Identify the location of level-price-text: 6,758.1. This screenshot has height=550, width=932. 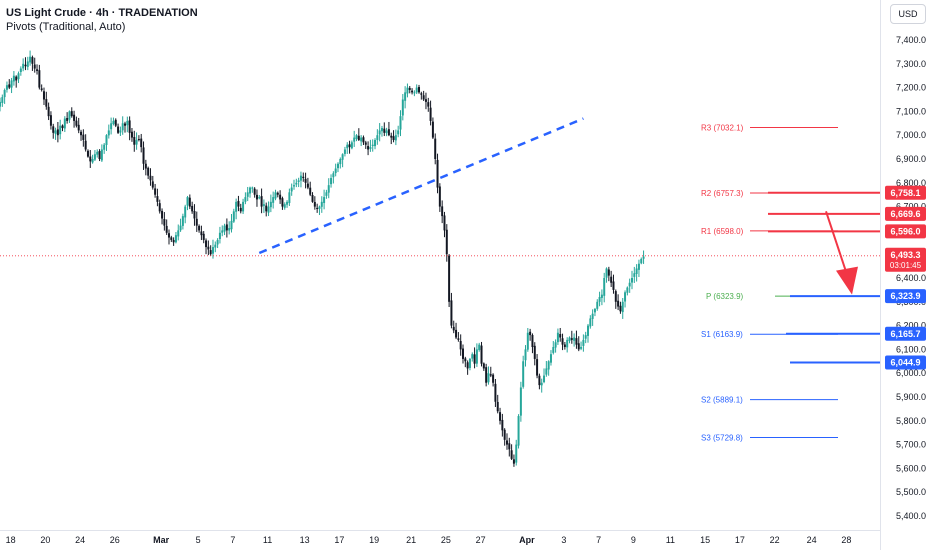
(905, 193).